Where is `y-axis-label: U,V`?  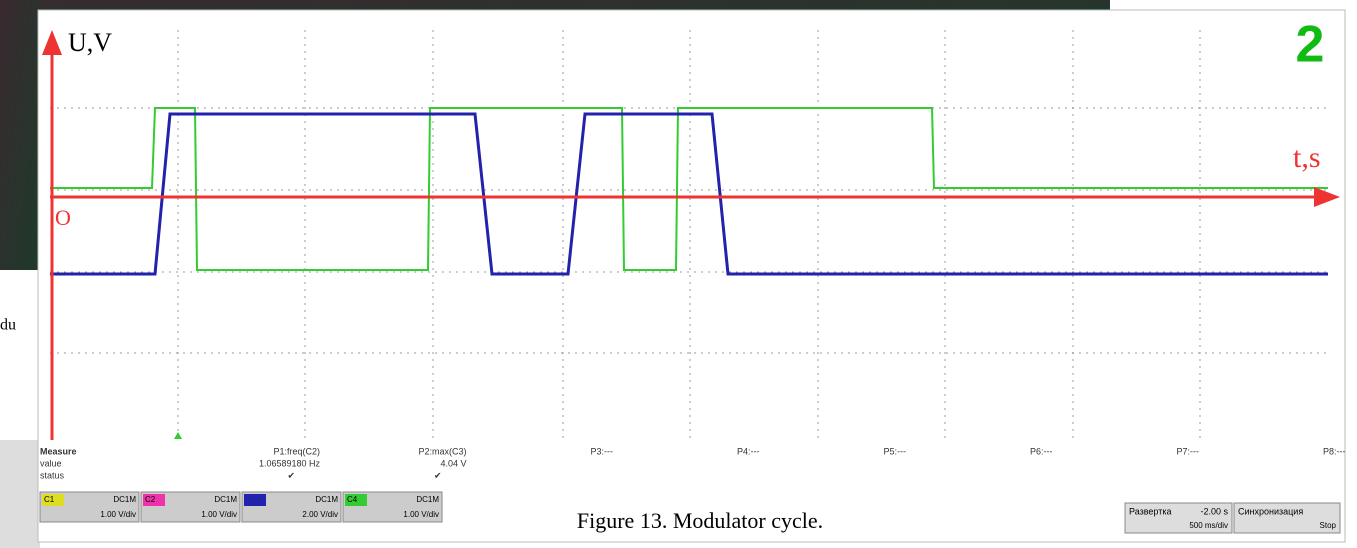 y-axis-label: U,V is located at coordinates (90, 42).